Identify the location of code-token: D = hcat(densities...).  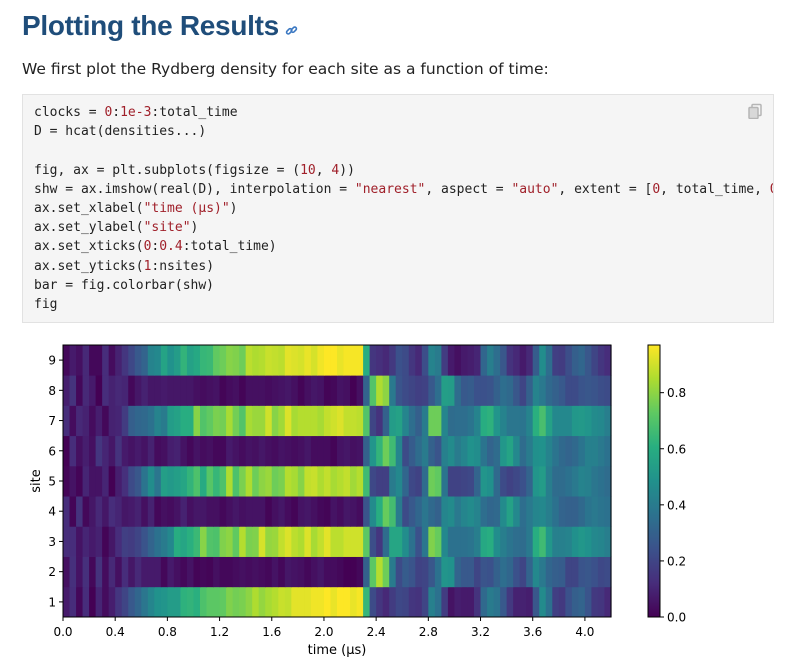
(120, 132).